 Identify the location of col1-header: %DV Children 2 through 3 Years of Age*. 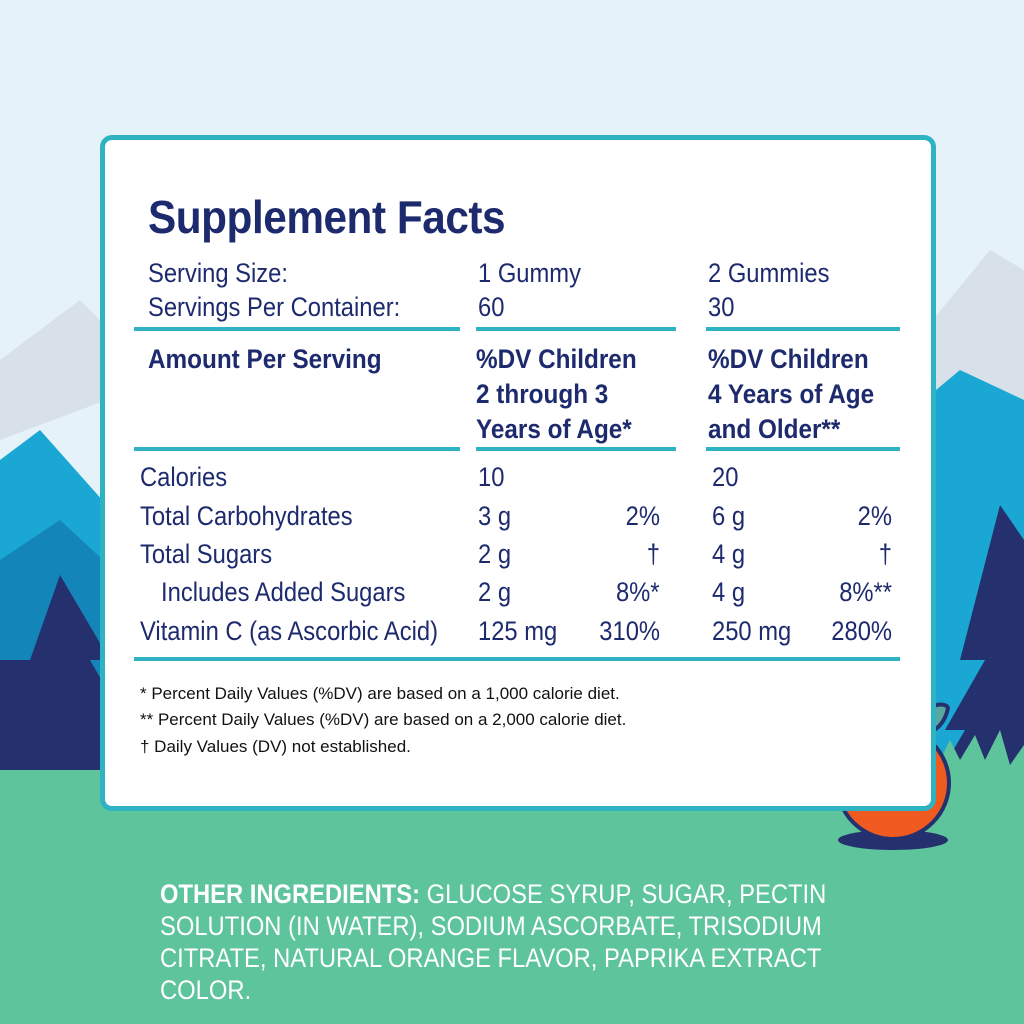
(556, 394).